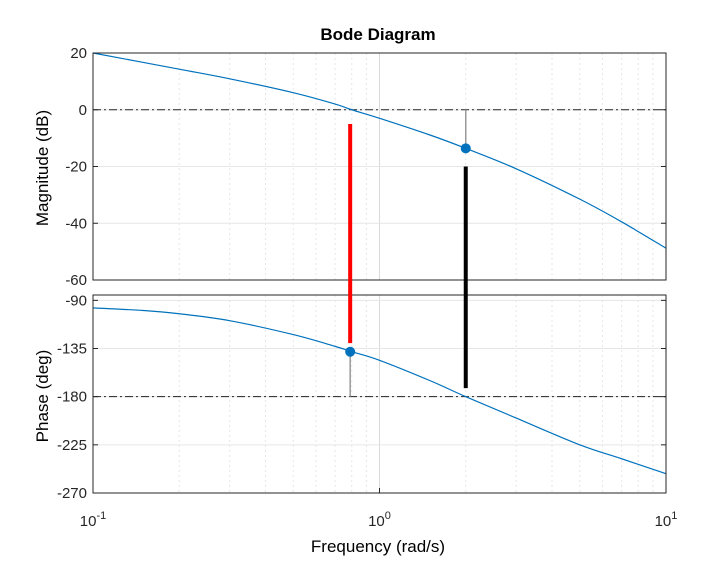 This screenshot has width=721, height=570. I want to click on phase-ylabel: Phase (deg), so click(42, 396).